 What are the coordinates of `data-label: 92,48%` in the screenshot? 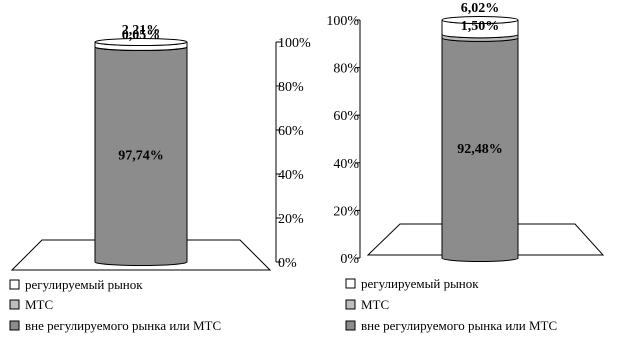 It's located at (480, 149).